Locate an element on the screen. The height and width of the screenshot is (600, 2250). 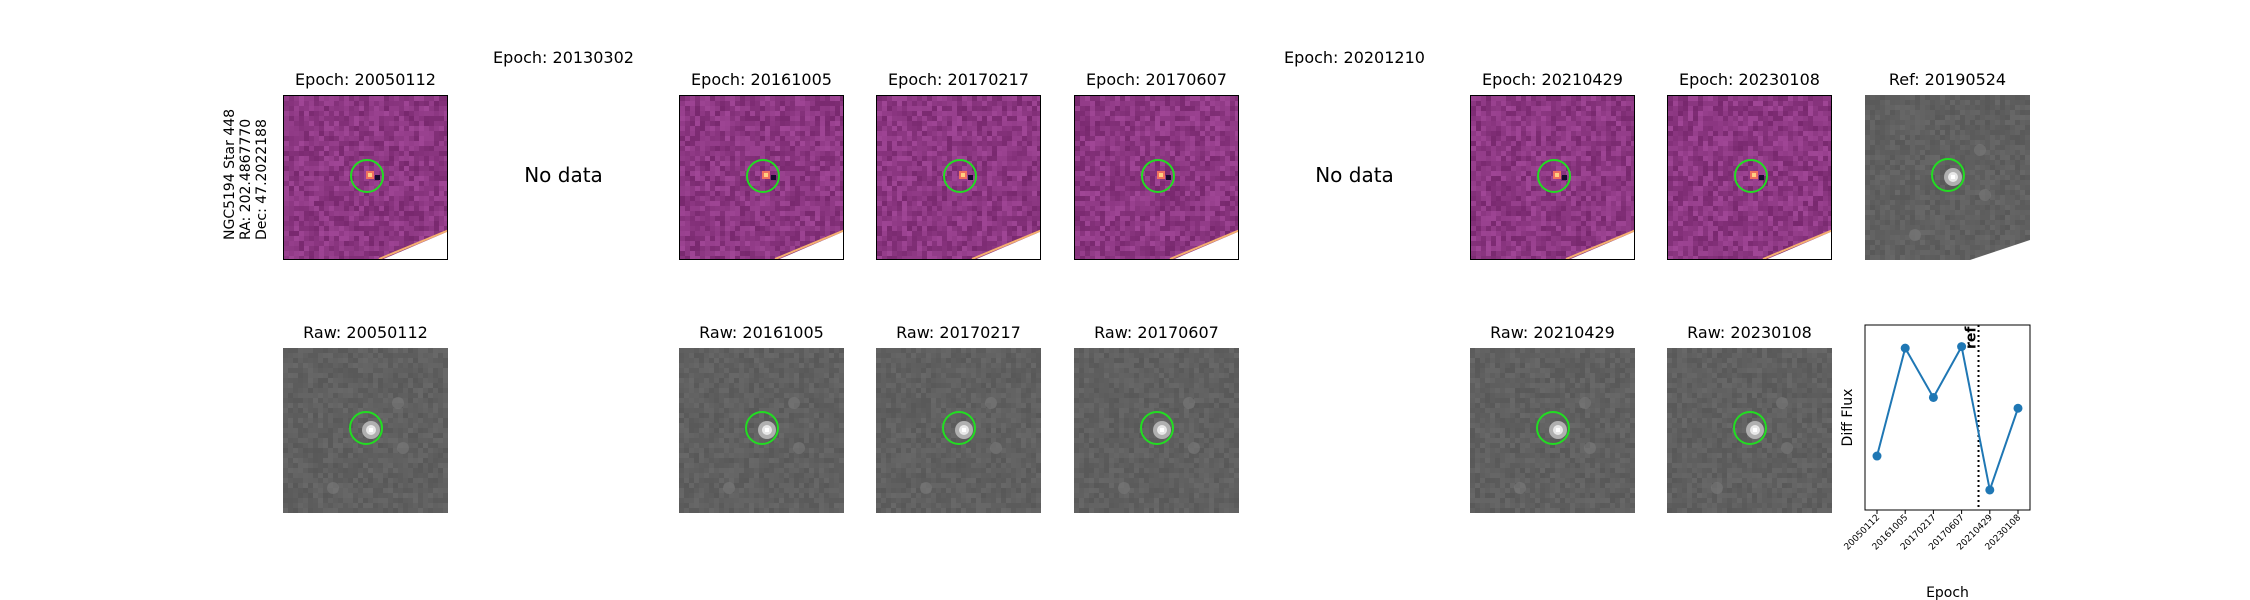
diff-panel-title: Epoch: 20210429 is located at coordinates (1552, 79).